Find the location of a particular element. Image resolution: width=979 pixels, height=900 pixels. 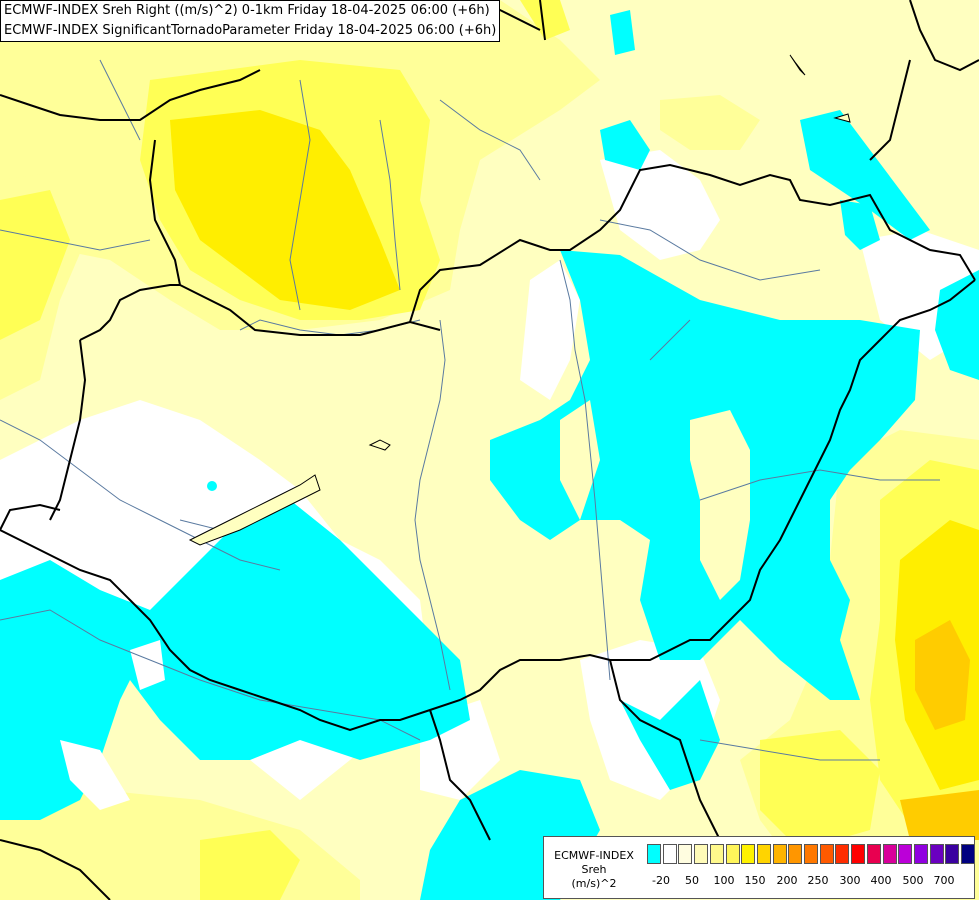

legend-label: ECMWF-INDEX Sreh (m/s)^2 is located at coordinates (594, 867).